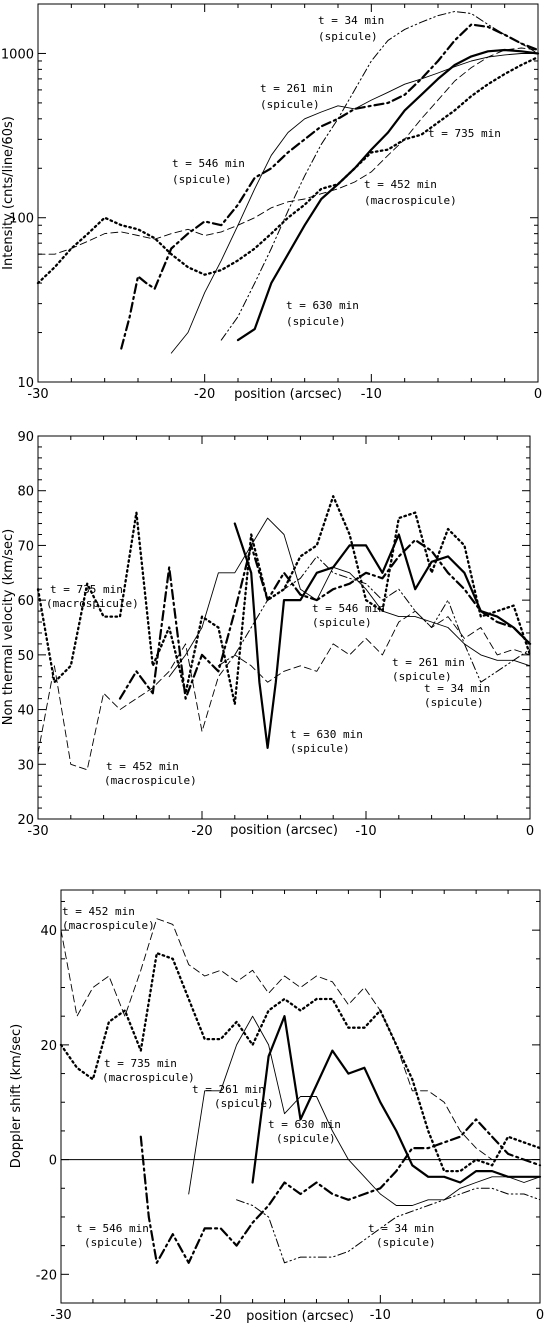  What do you see at coordinates (25, 765) in the screenshot?
I see `y-tick-label: 30` at bounding box center [25, 765].